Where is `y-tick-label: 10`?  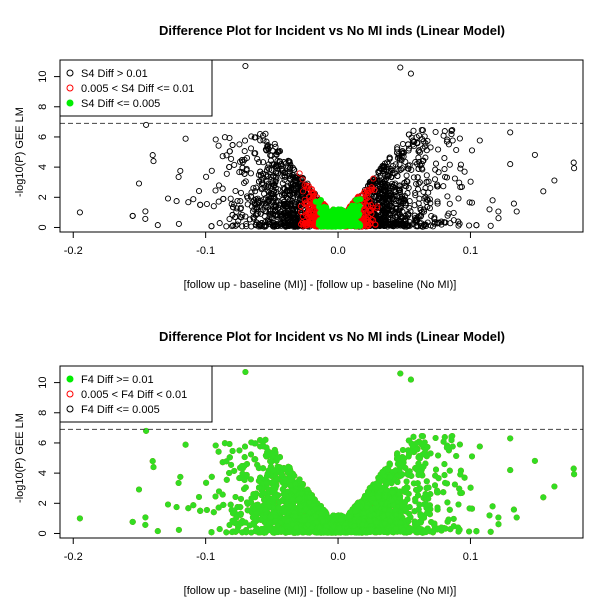
y-tick-label: 10 is located at coordinates (43, 76).